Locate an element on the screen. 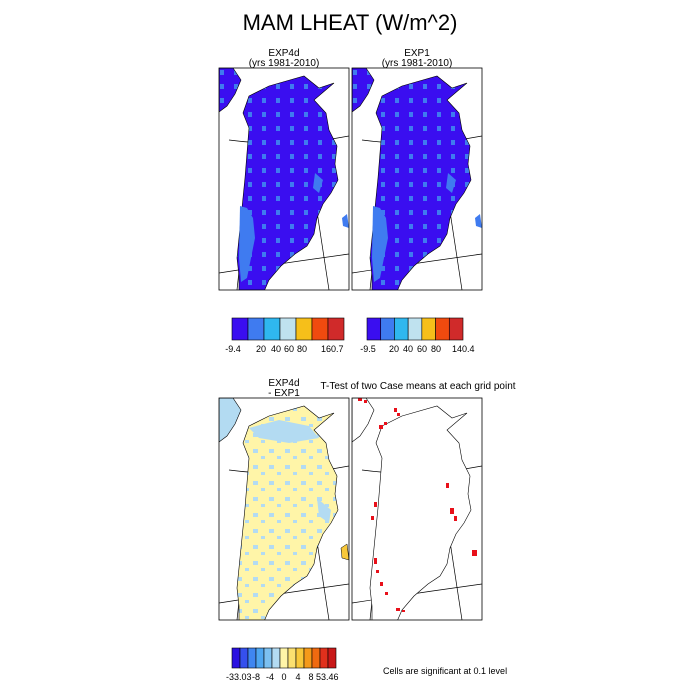 The image size is (700, 700). frame-exp1 is located at coordinates (417, 179).